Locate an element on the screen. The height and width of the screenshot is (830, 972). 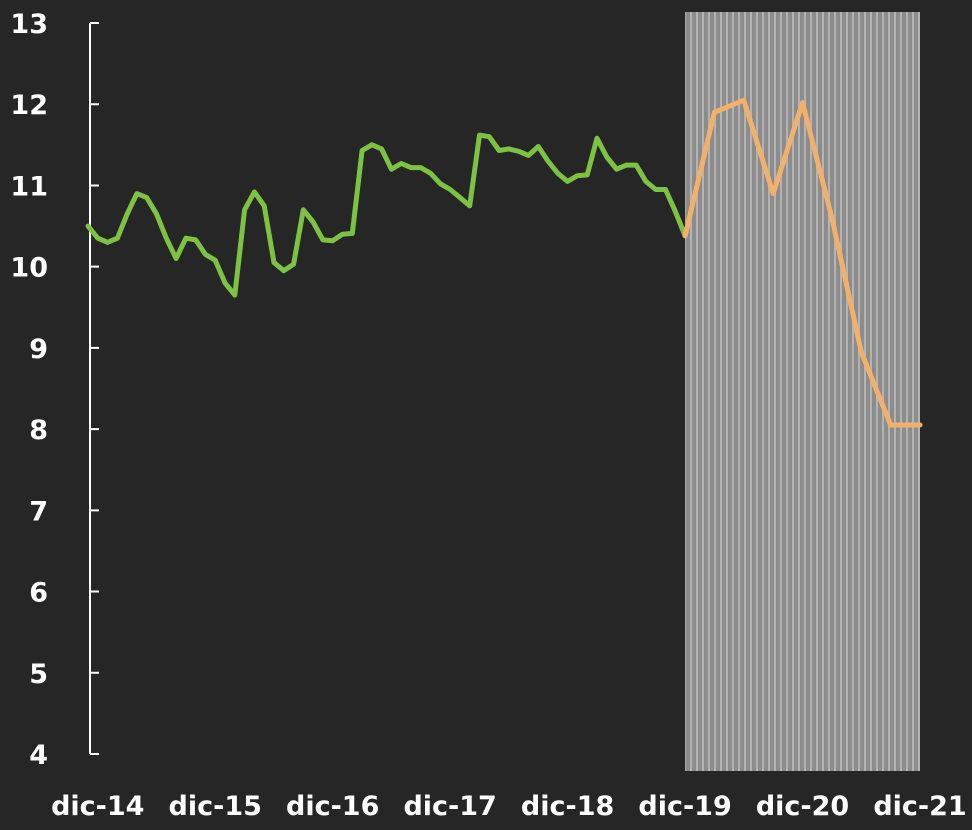
x-tick-label: dic-14 is located at coordinates (97, 806).